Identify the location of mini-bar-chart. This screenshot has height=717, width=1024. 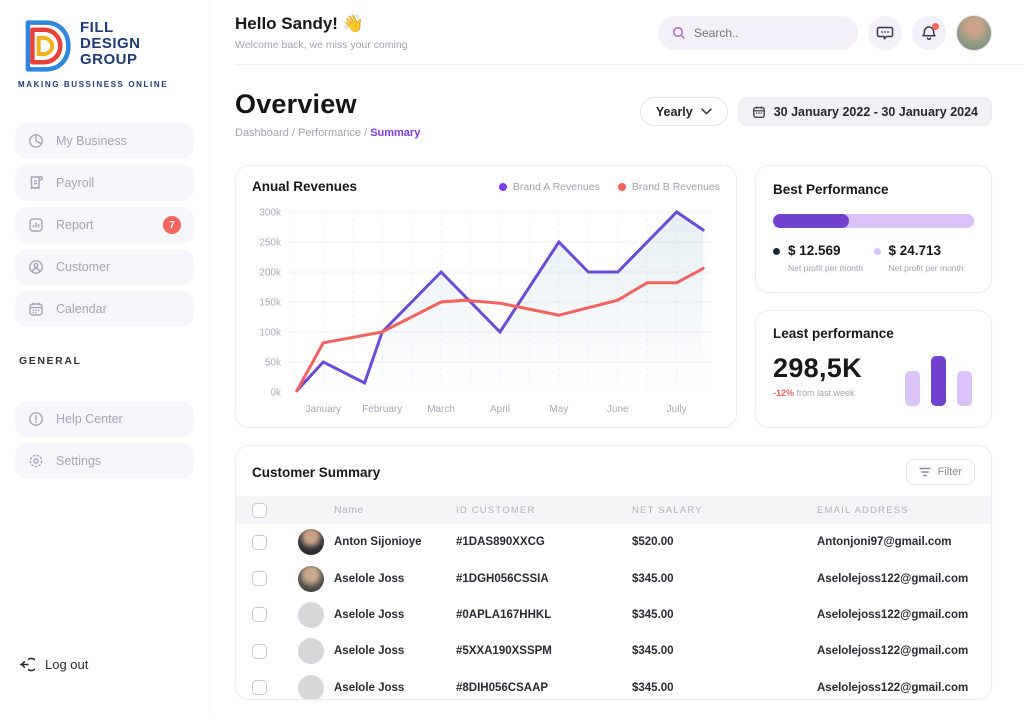
(939, 369).